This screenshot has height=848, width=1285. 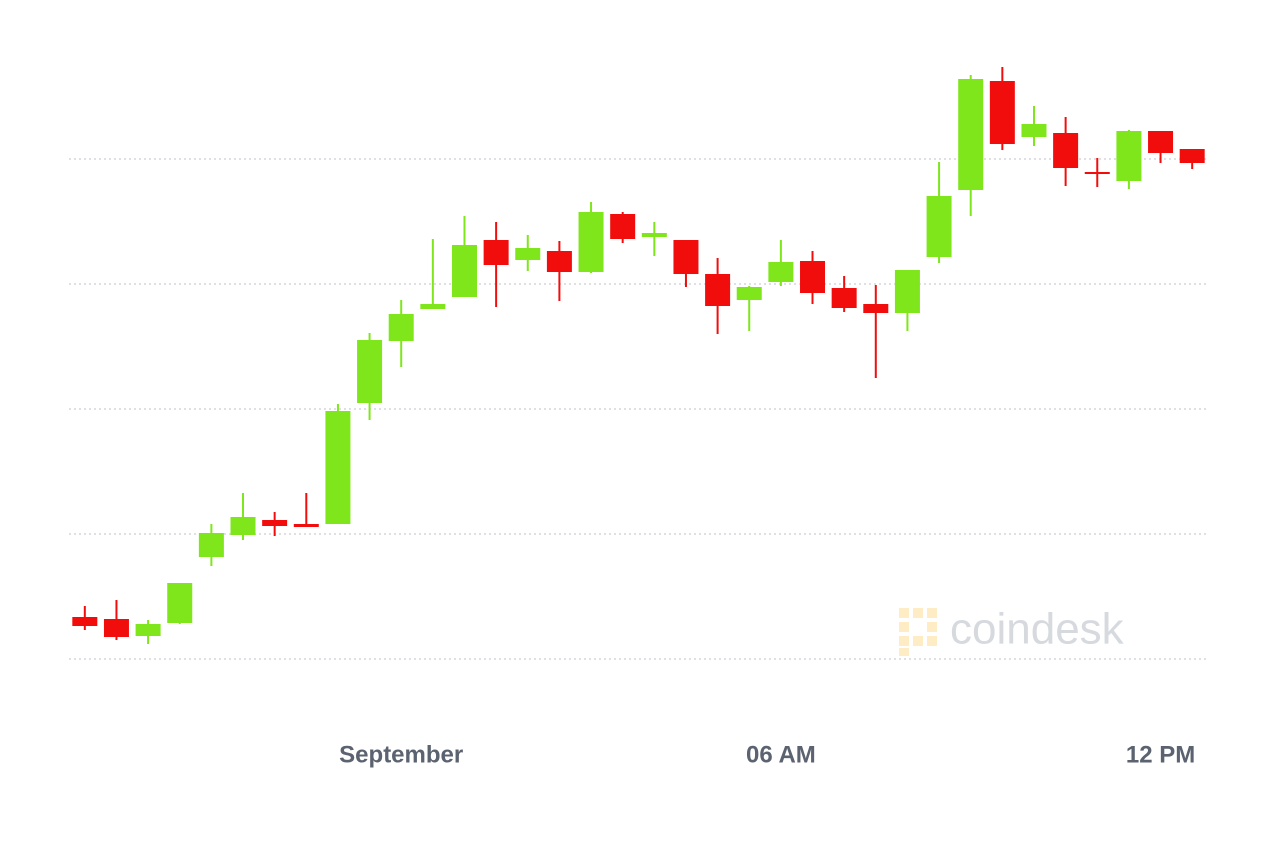 What do you see at coordinates (401, 754) in the screenshot?
I see `x-tick-label: September` at bounding box center [401, 754].